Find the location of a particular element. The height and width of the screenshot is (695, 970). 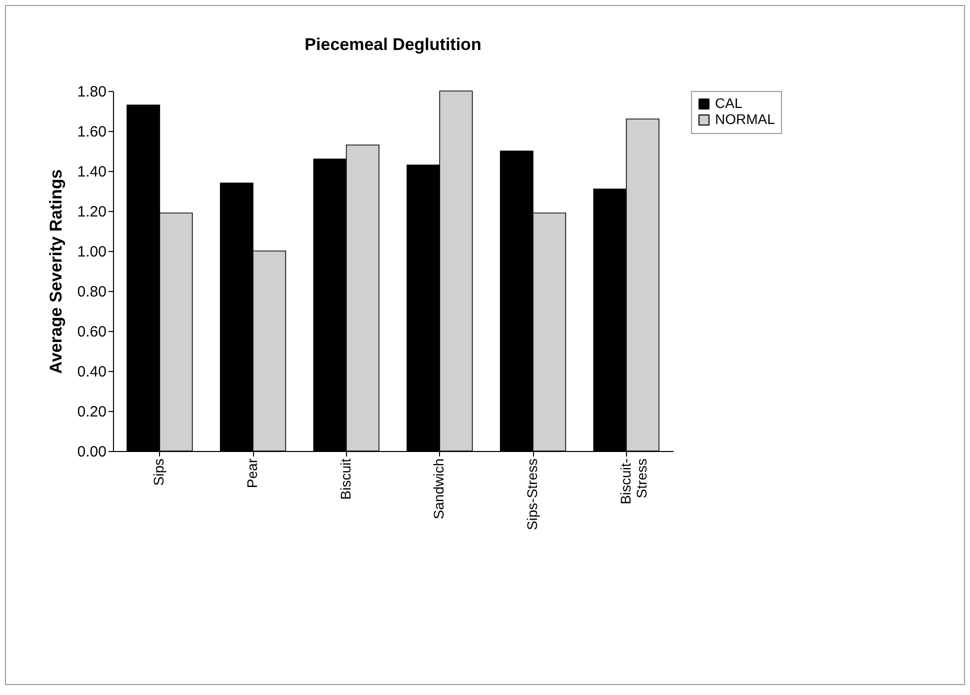

chart-title: Piecemeal Deglutition is located at coordinates (393, 44).